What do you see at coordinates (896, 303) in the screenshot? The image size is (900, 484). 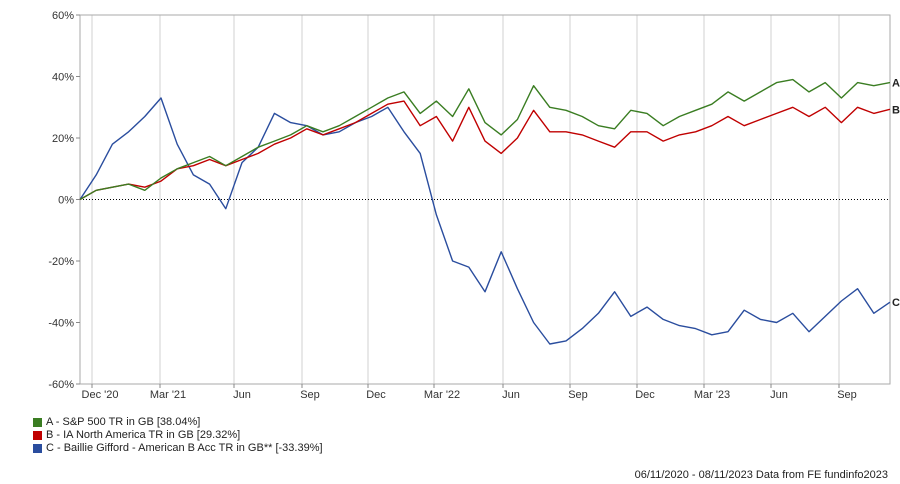 I see `series-end-label-c: C` at bounding box center [896, 303].